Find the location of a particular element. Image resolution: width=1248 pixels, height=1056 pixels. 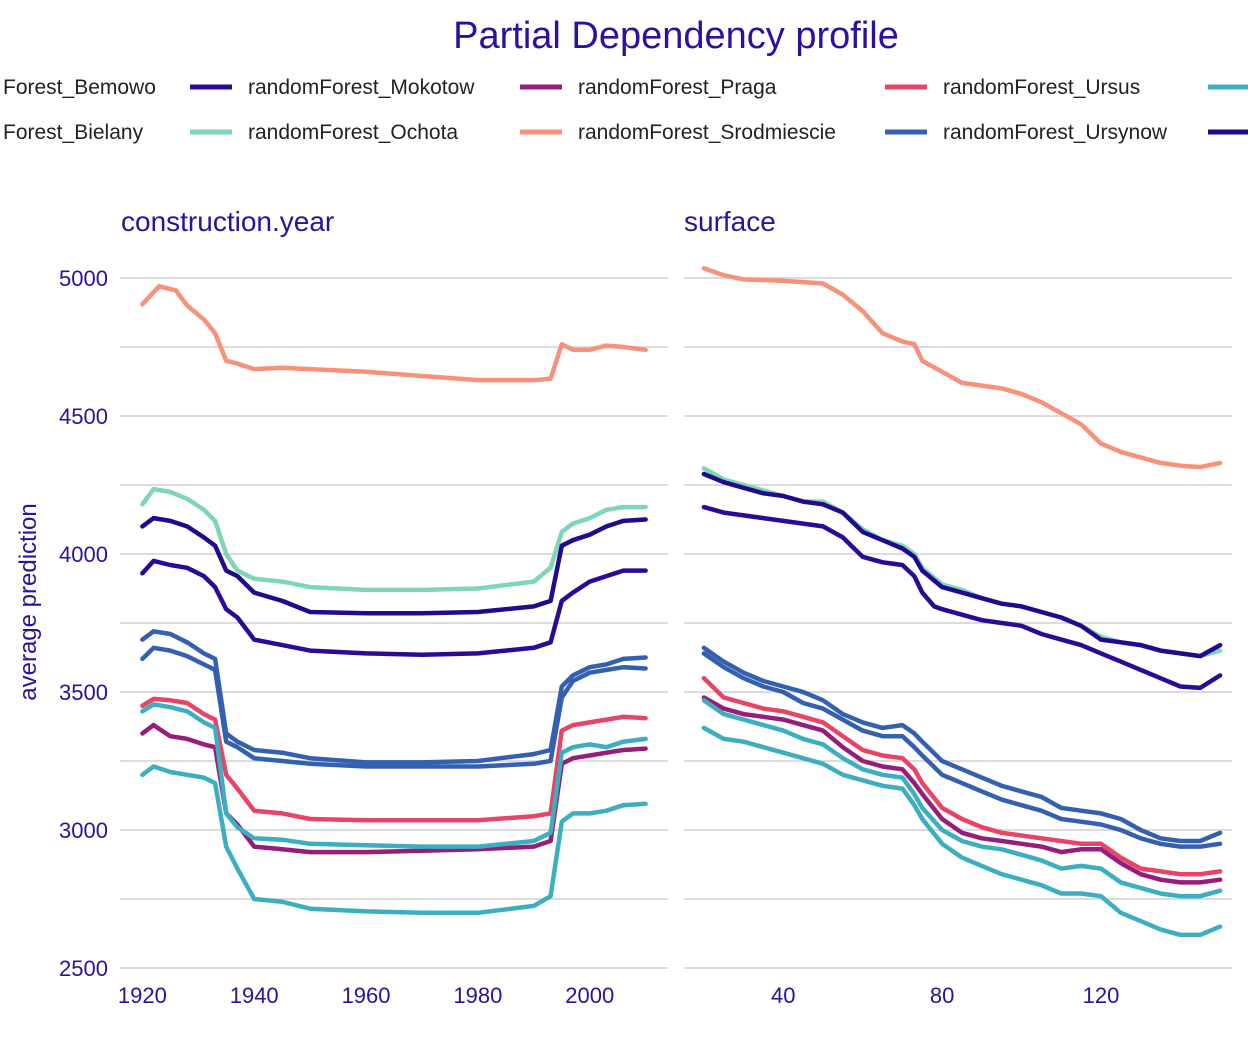

panel-title-construction-year: construction.year is located at coordinates (227, 221).